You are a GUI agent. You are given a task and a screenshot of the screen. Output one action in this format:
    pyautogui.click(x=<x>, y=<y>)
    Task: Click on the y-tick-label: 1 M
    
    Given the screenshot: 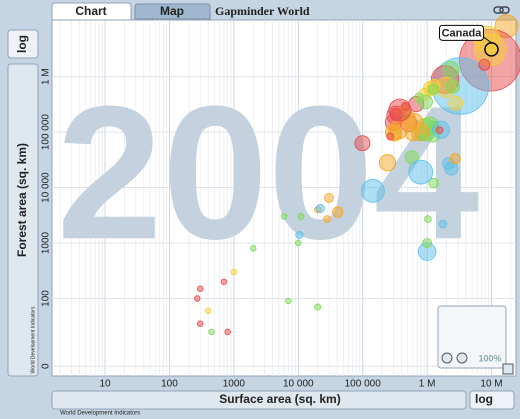 What is the action you would take?
    pyautogui.click(x=46, y=76)
    